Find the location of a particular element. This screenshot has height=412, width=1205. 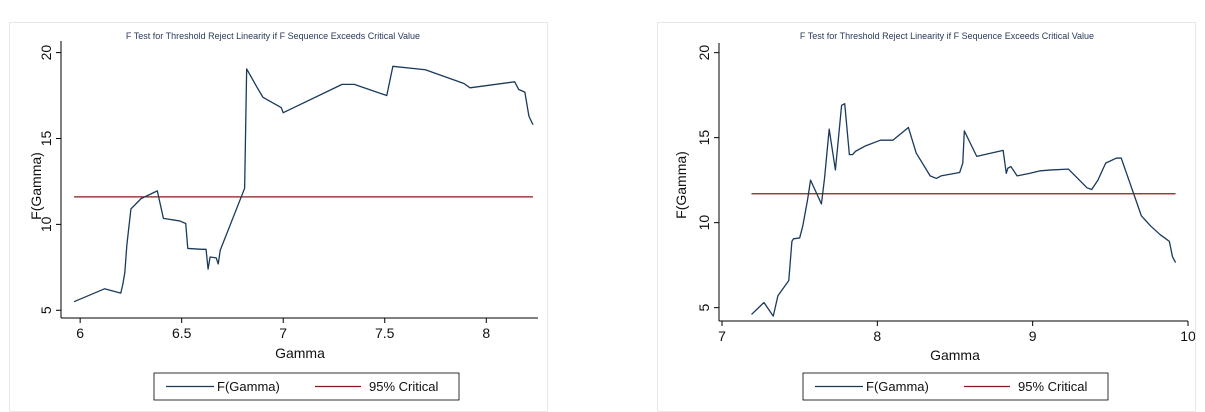

x-tick-label: 6.5 is located at coordinates (182, 333).